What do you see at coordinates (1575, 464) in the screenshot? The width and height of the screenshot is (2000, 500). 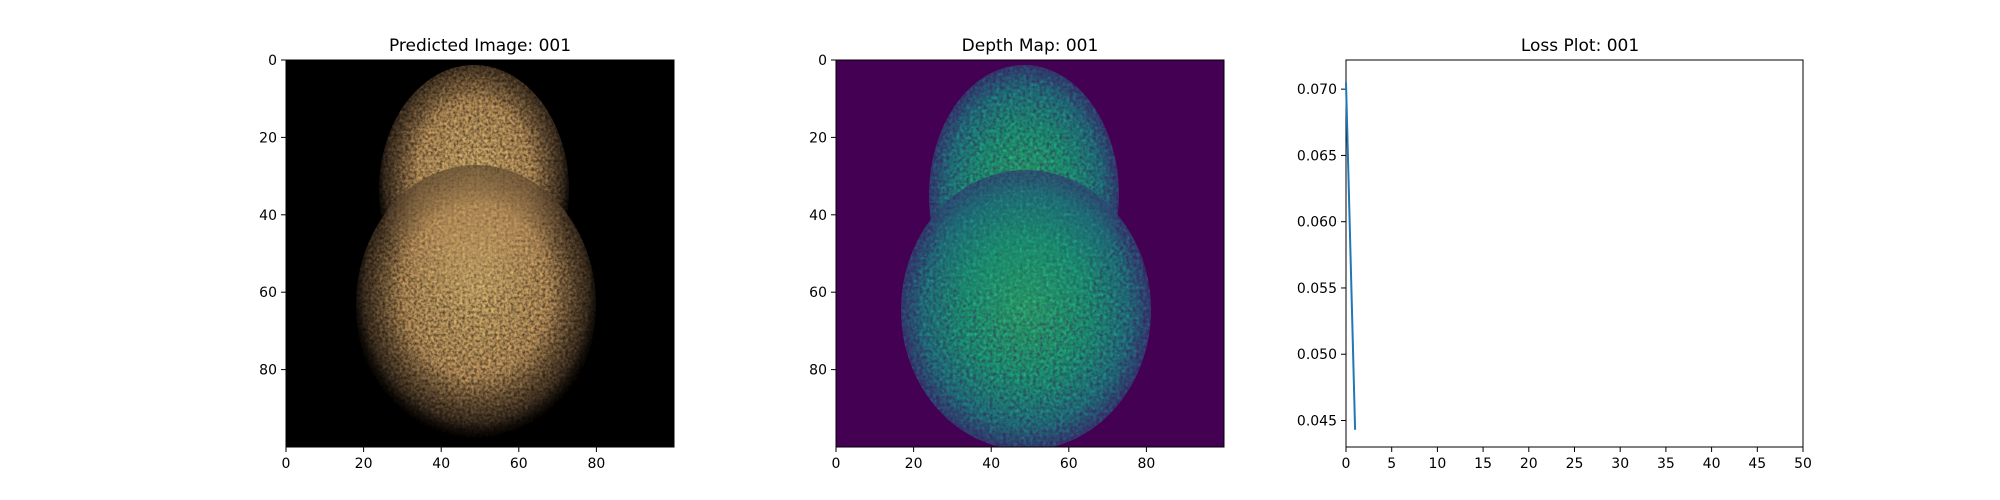 I see `x-tick-label: 25` at bounding box center [1575, 464].